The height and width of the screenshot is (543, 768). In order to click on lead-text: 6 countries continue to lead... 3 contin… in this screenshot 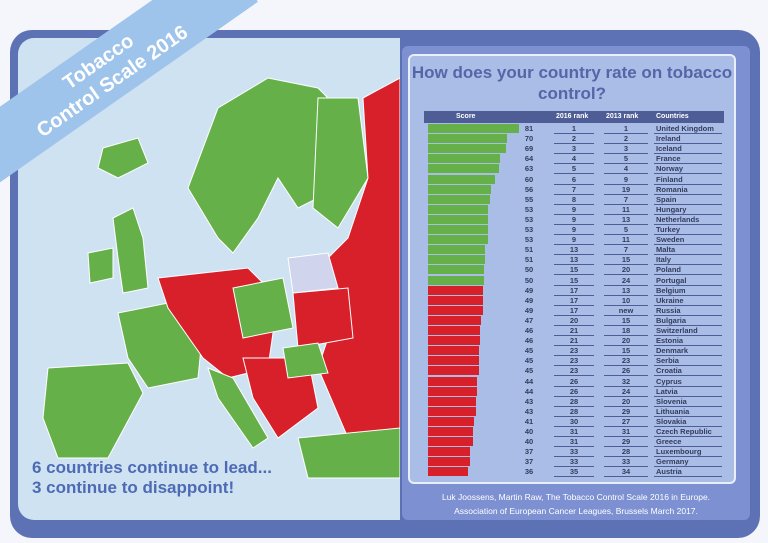, I will do `click(152, 478)`.